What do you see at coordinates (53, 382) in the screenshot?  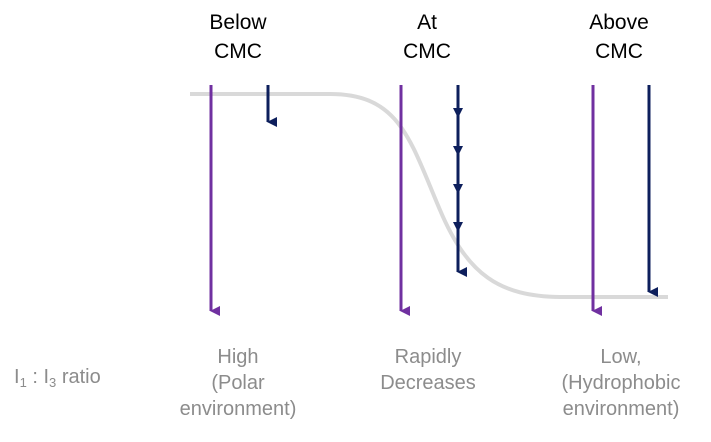 I see `ratio-sub3: 3` at bounding box center [53, 382].